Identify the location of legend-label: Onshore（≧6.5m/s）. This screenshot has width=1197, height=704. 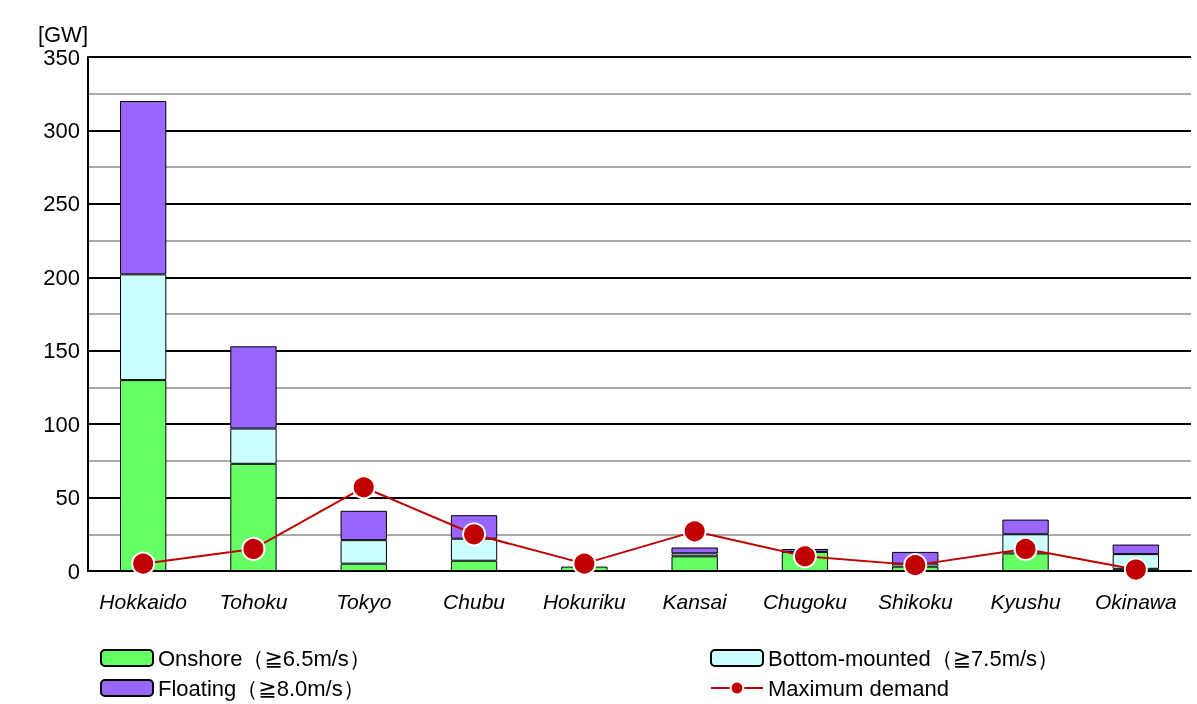
(264, 658).